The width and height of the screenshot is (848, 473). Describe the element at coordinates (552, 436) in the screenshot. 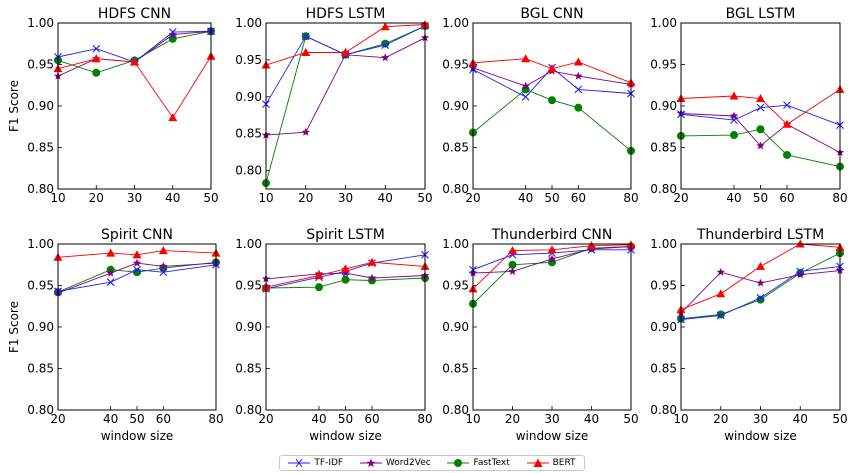

I see `x-axis-label: window size` at that location.